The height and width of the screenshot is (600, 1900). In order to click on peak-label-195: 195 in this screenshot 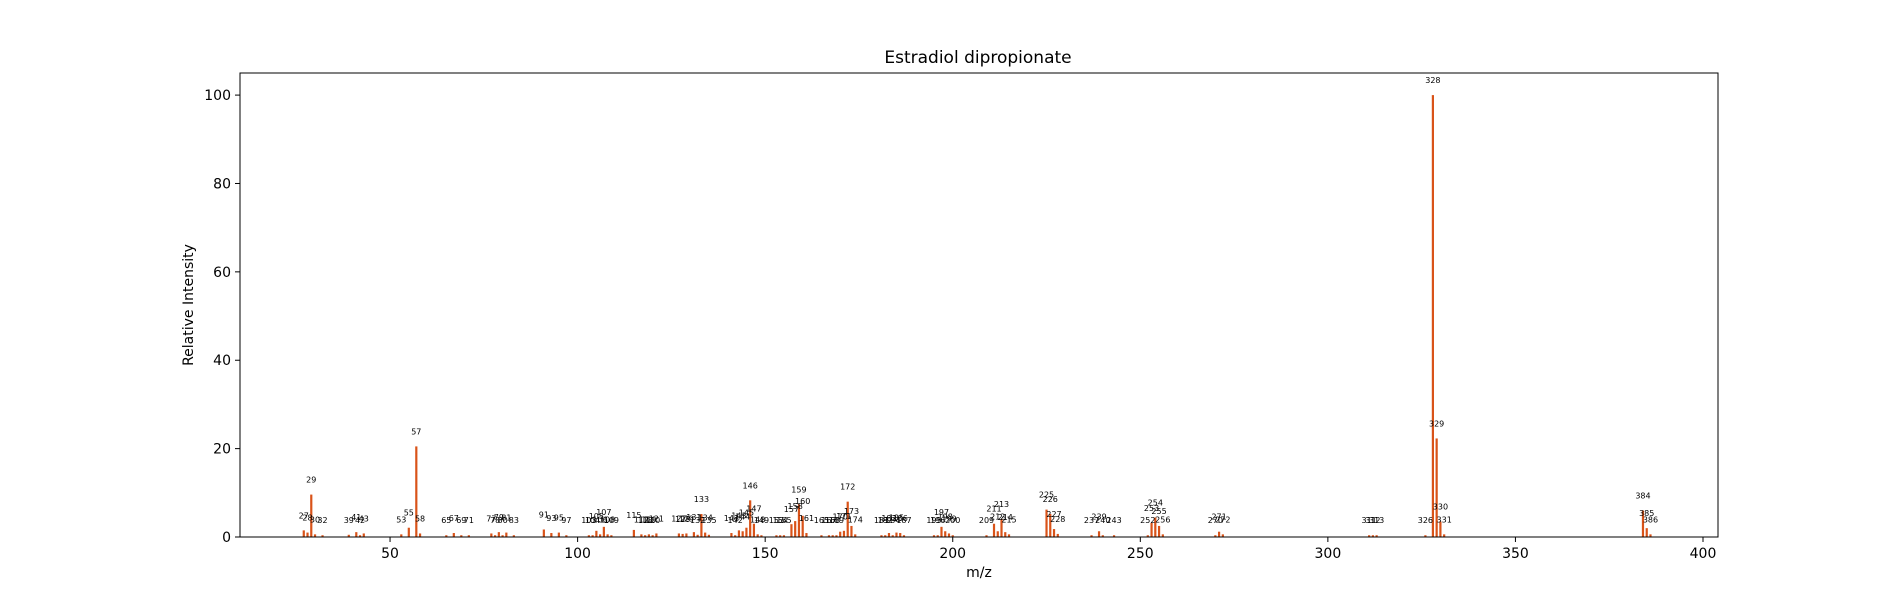, I will do `click(933, 520)`.